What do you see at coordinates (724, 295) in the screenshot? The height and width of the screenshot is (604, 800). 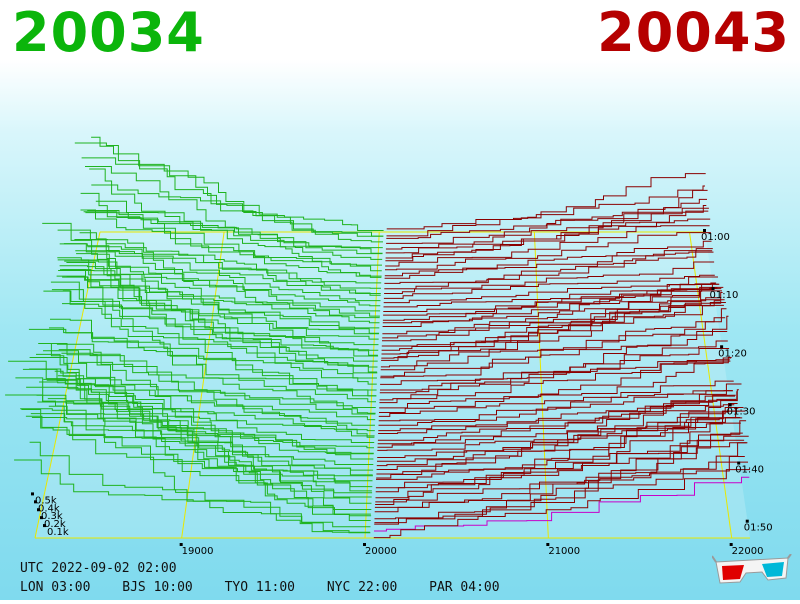 I see `time-label-1: 01:10` at bounding box center [724, 295].